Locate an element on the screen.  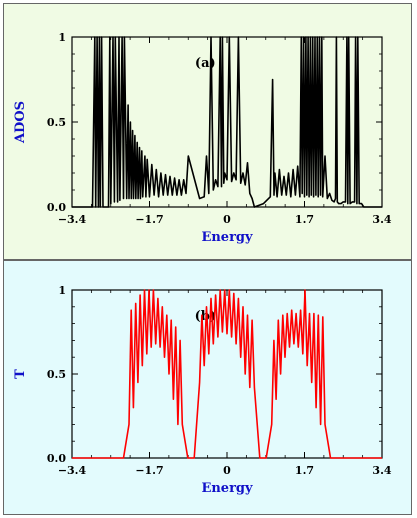
y-axis-label: ADOS is located at coordinates (20, 122).